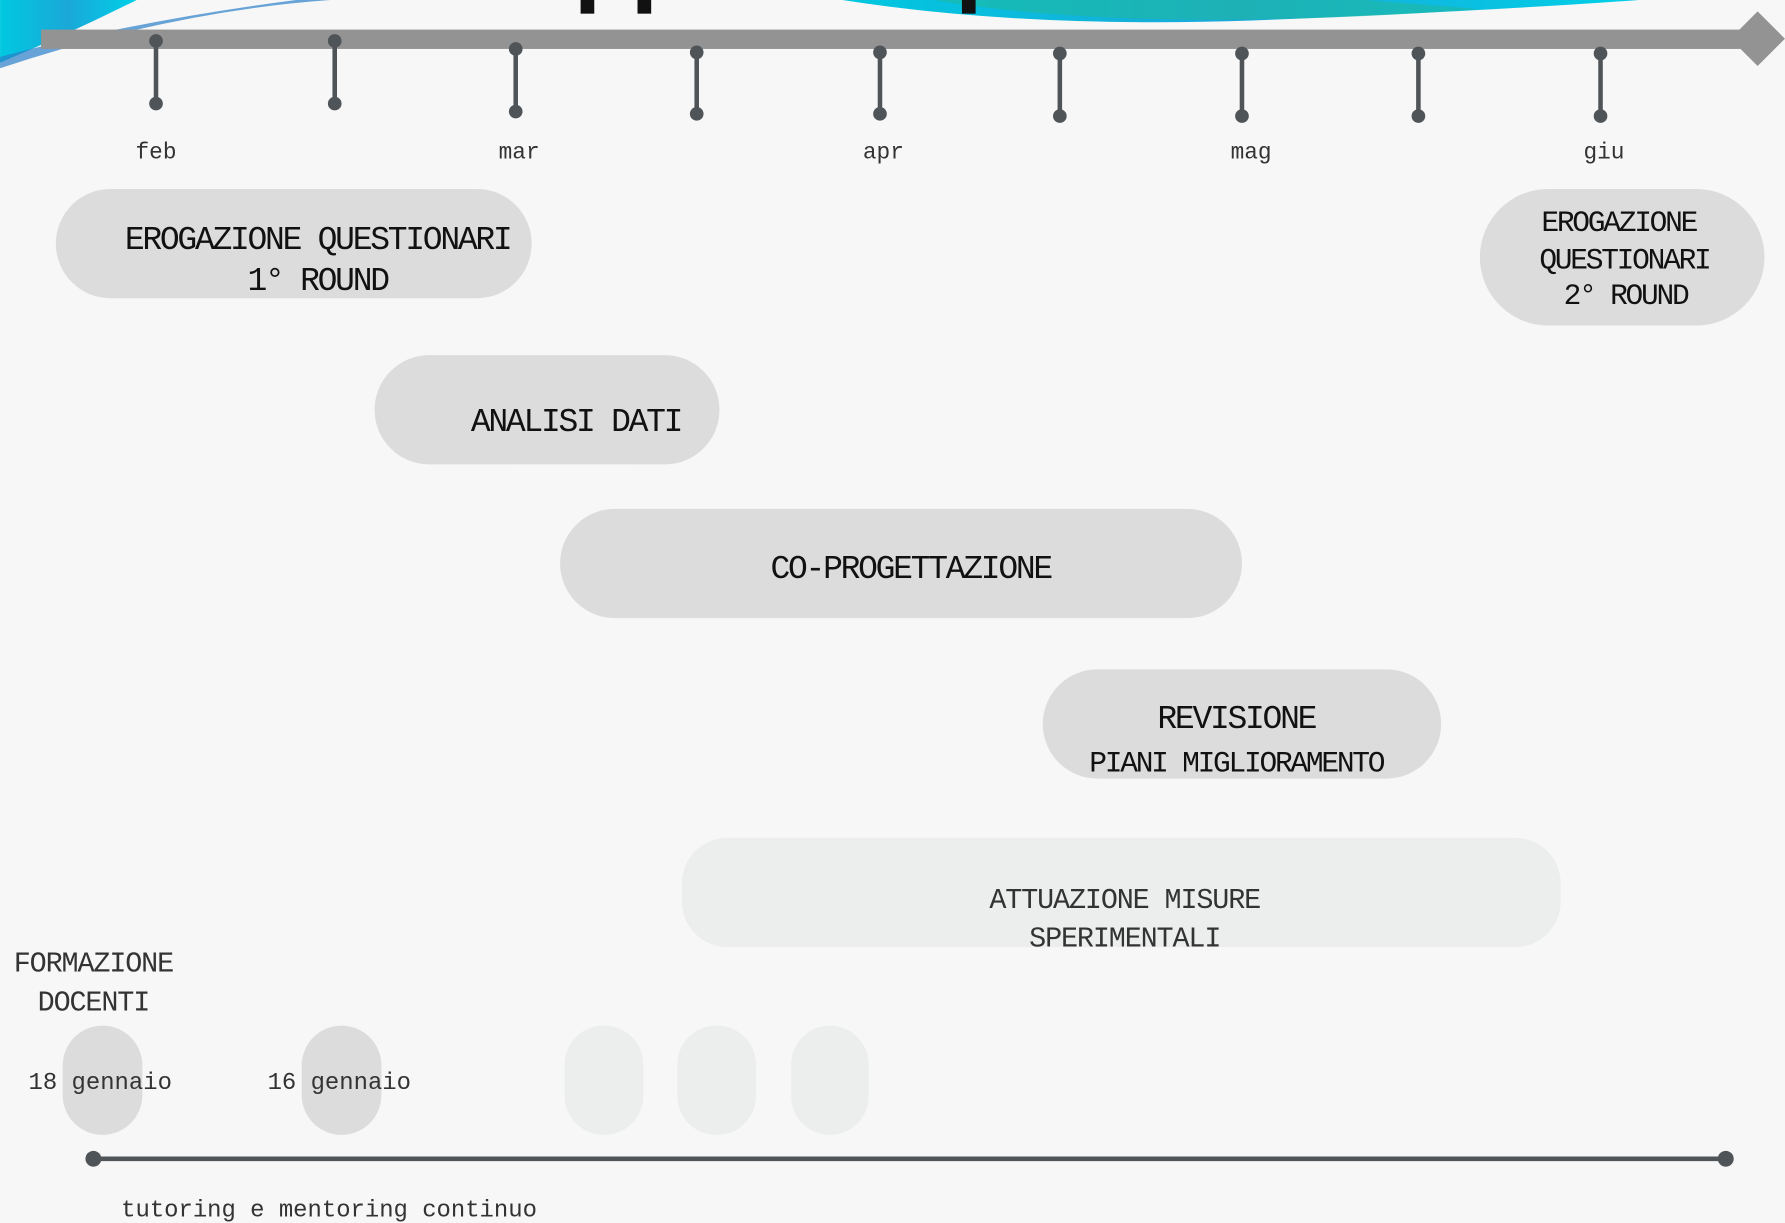 The image size is (1785, 1223). What do you see at coordinates (883, 153) in the screenshot?
I see `month-label: apr` at bounding box center [883, 153].